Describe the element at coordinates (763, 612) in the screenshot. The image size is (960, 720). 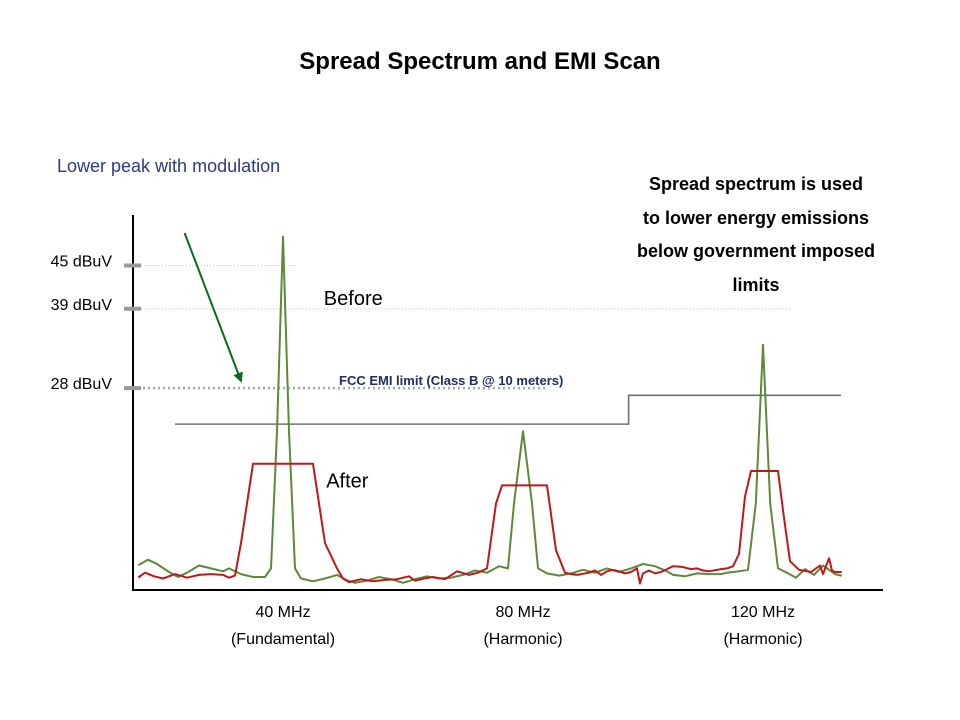
I see `x-tick-label: 120 MHz` at that location.